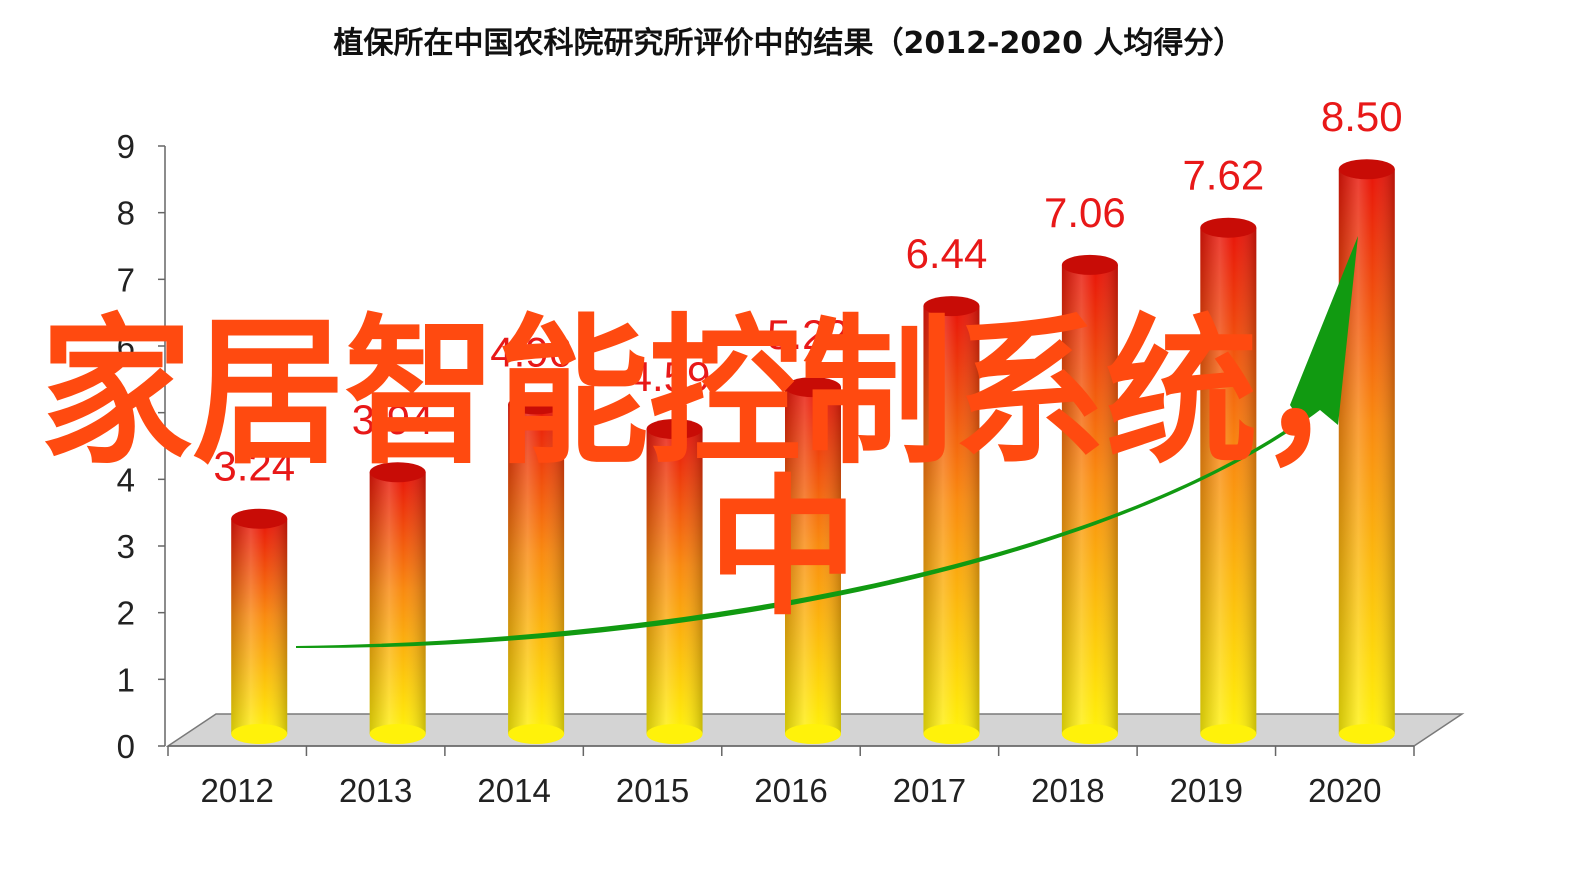  What do you see at coordinates (126, 413) in the screenshot?
I see `y-tick-label: 5` at bounding box center [126, 413].